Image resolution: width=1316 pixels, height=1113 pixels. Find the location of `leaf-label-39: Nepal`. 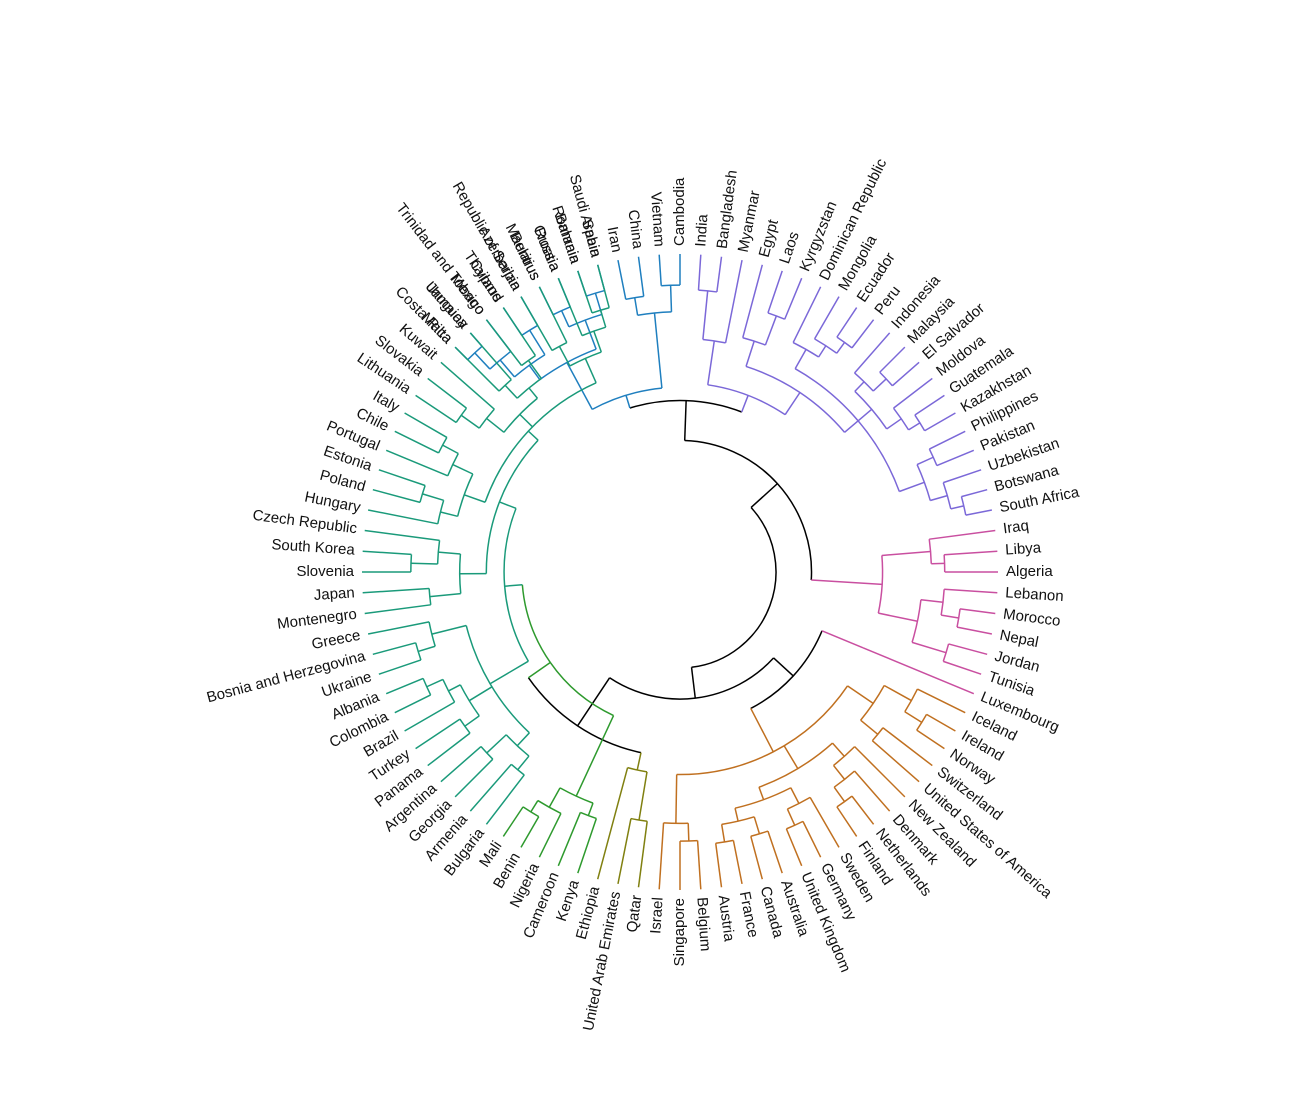

leaf-label-39: Nepal is located at coordinates (1019, 639).